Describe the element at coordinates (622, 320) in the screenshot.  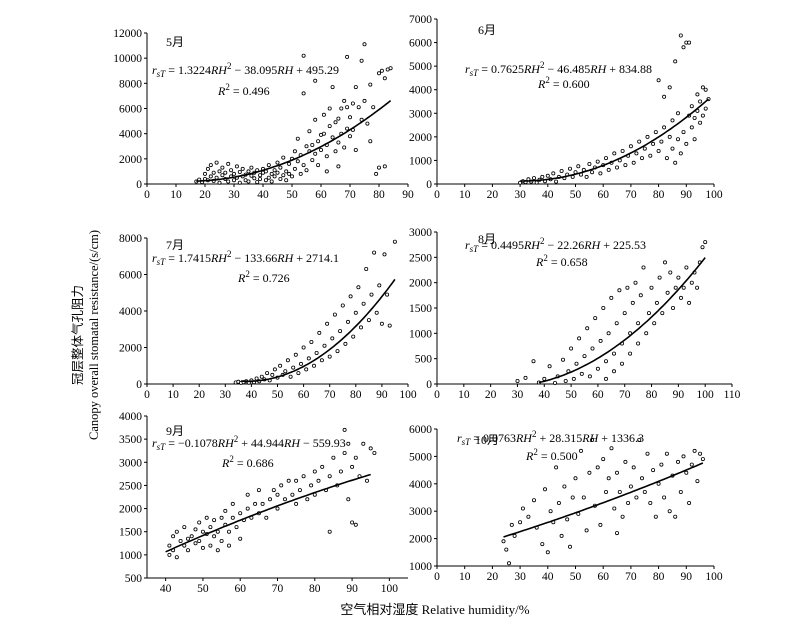
I see `fit-curve` at that location.